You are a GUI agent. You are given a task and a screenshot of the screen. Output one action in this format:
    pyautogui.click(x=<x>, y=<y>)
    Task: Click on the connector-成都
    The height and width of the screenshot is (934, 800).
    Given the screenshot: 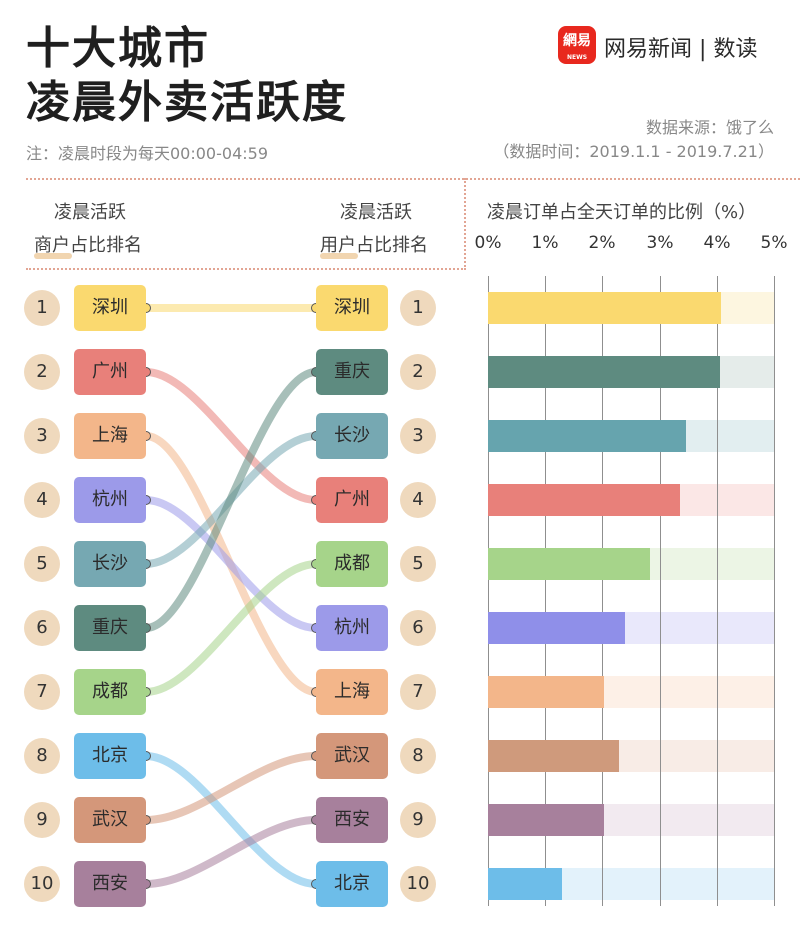 What is the action you would take?
    pyautogui.click(x=231, y=628)
    